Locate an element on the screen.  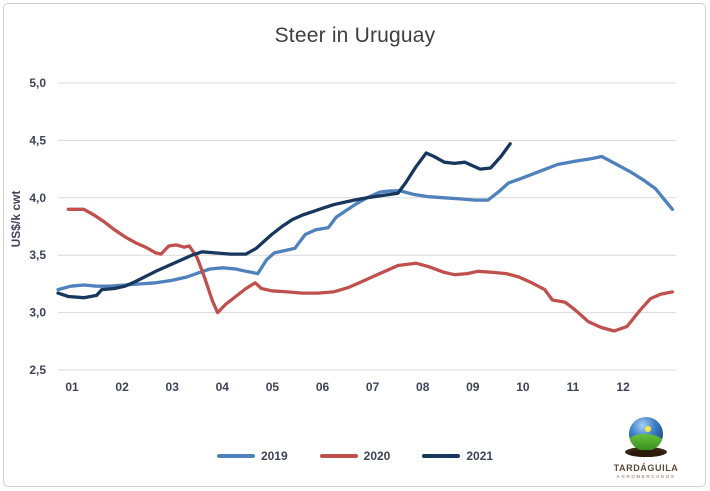
legend: 2019 2020 2021 is located at coordinates (355, 456).